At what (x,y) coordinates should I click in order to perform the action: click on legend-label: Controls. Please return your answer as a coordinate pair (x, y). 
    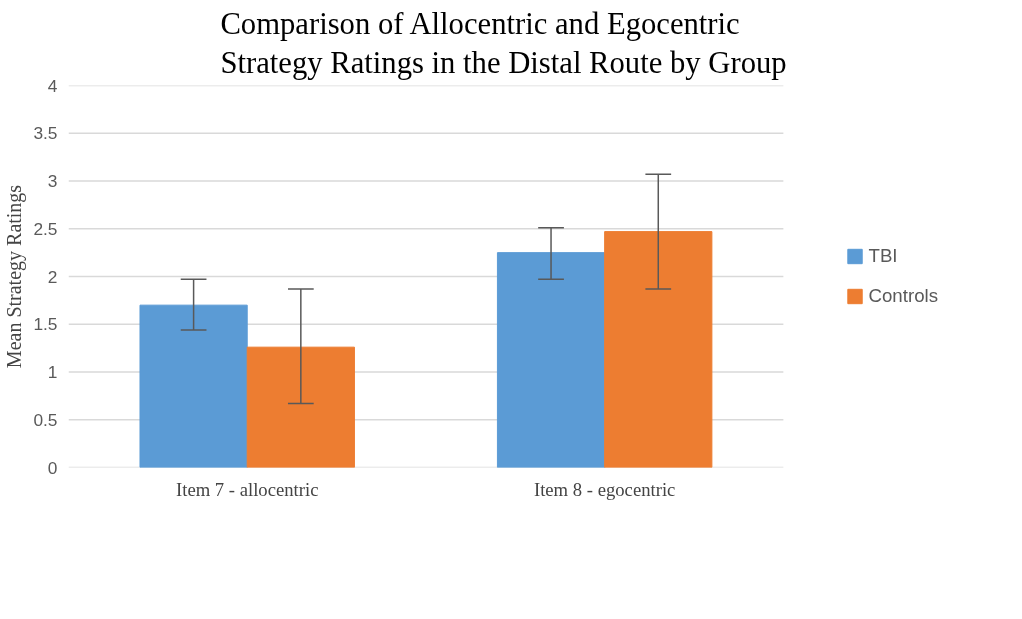
    Looking at the image, I should click on (903, 296).